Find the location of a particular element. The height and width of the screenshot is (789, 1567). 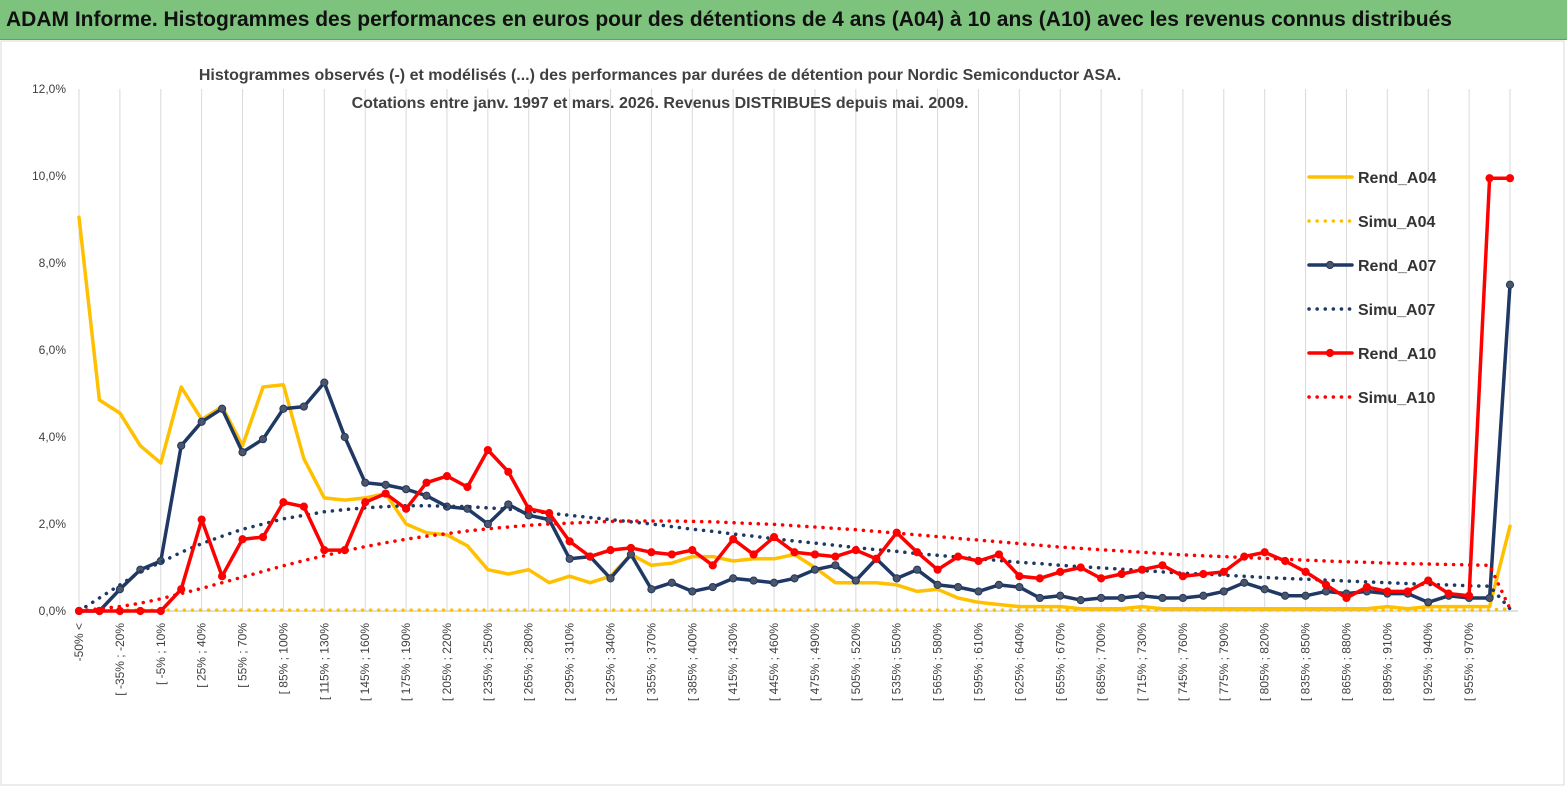

legend-item-rend-a04: Rend_A04 is located at coordinates (1371, 178).